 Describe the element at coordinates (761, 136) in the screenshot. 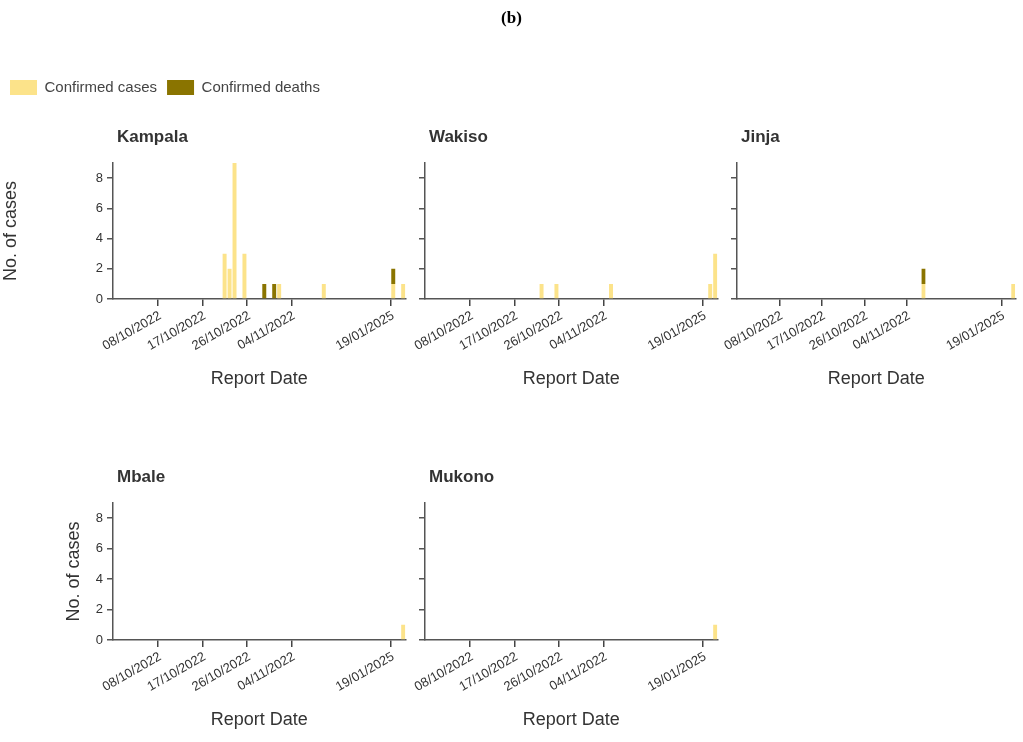

I see `chart-title: Jinja` at that location.